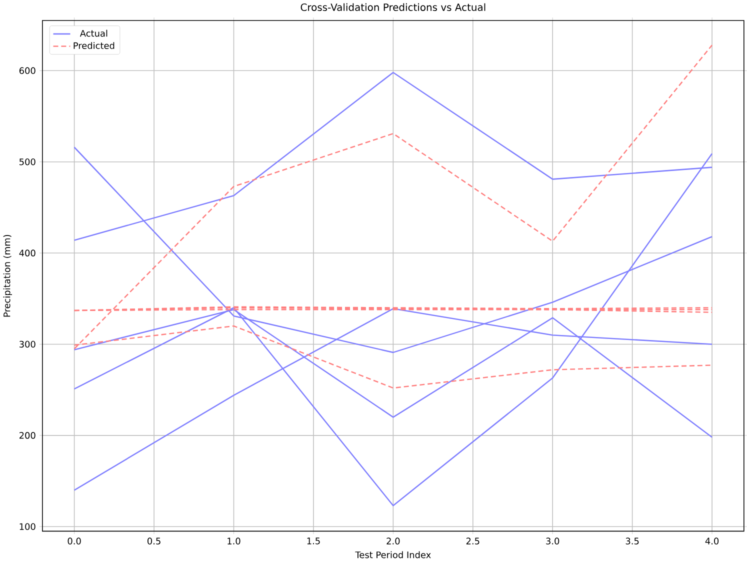 This screenshot has width=747, height=562. What do you see at coordinates (94, 46) in the screenshot?
I see `legend-label: Predicted` at bounding box center [94, 46].